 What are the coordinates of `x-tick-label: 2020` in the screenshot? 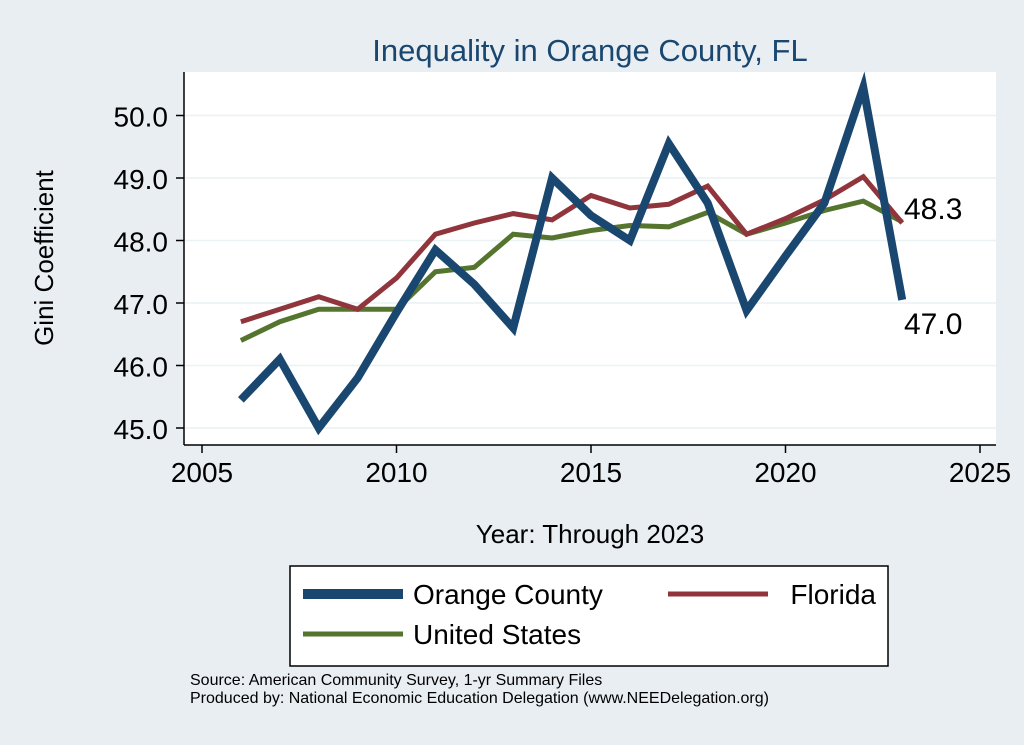 It's located at (785, 472).